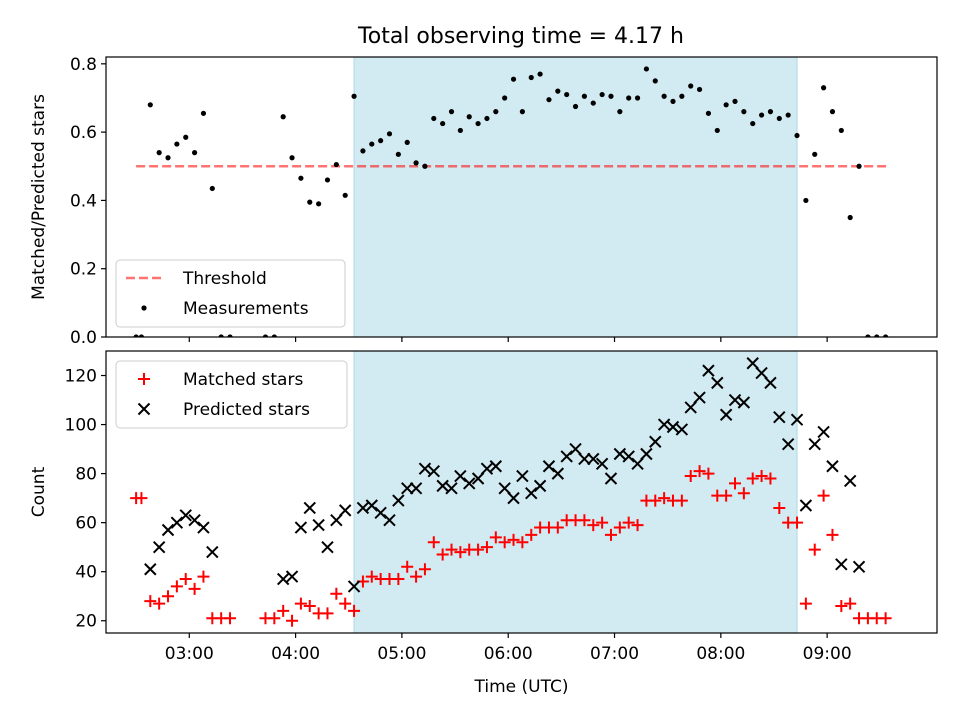 This screenshot has height=724, width=960. I want to click on bottom-y-tick-label: 60, so click(86, 524).